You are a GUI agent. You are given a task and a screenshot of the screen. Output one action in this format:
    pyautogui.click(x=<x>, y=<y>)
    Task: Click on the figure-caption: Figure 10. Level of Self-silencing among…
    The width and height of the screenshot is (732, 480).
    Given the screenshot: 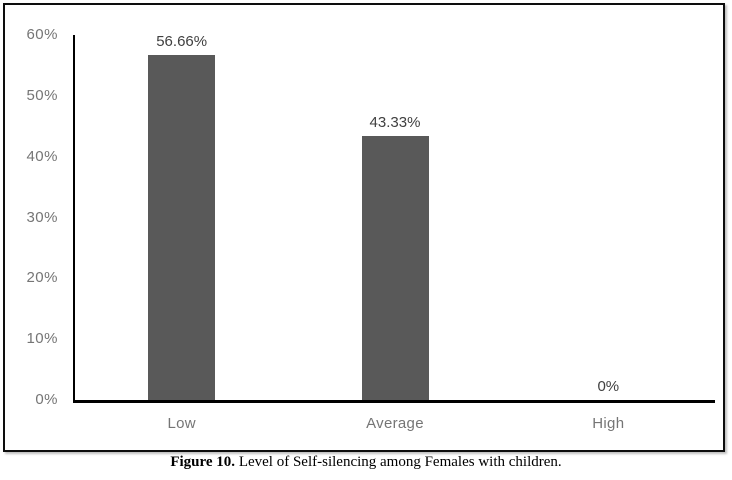 What is the action you would take?
    pyautogui.click(x=366, y=462)
    